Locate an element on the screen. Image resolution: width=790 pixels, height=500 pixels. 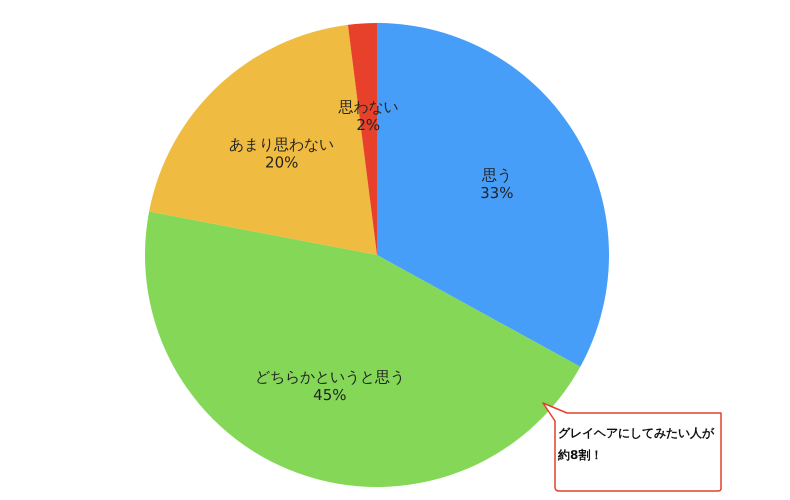
slice-label: 思う is located at coordinates (496, 175).